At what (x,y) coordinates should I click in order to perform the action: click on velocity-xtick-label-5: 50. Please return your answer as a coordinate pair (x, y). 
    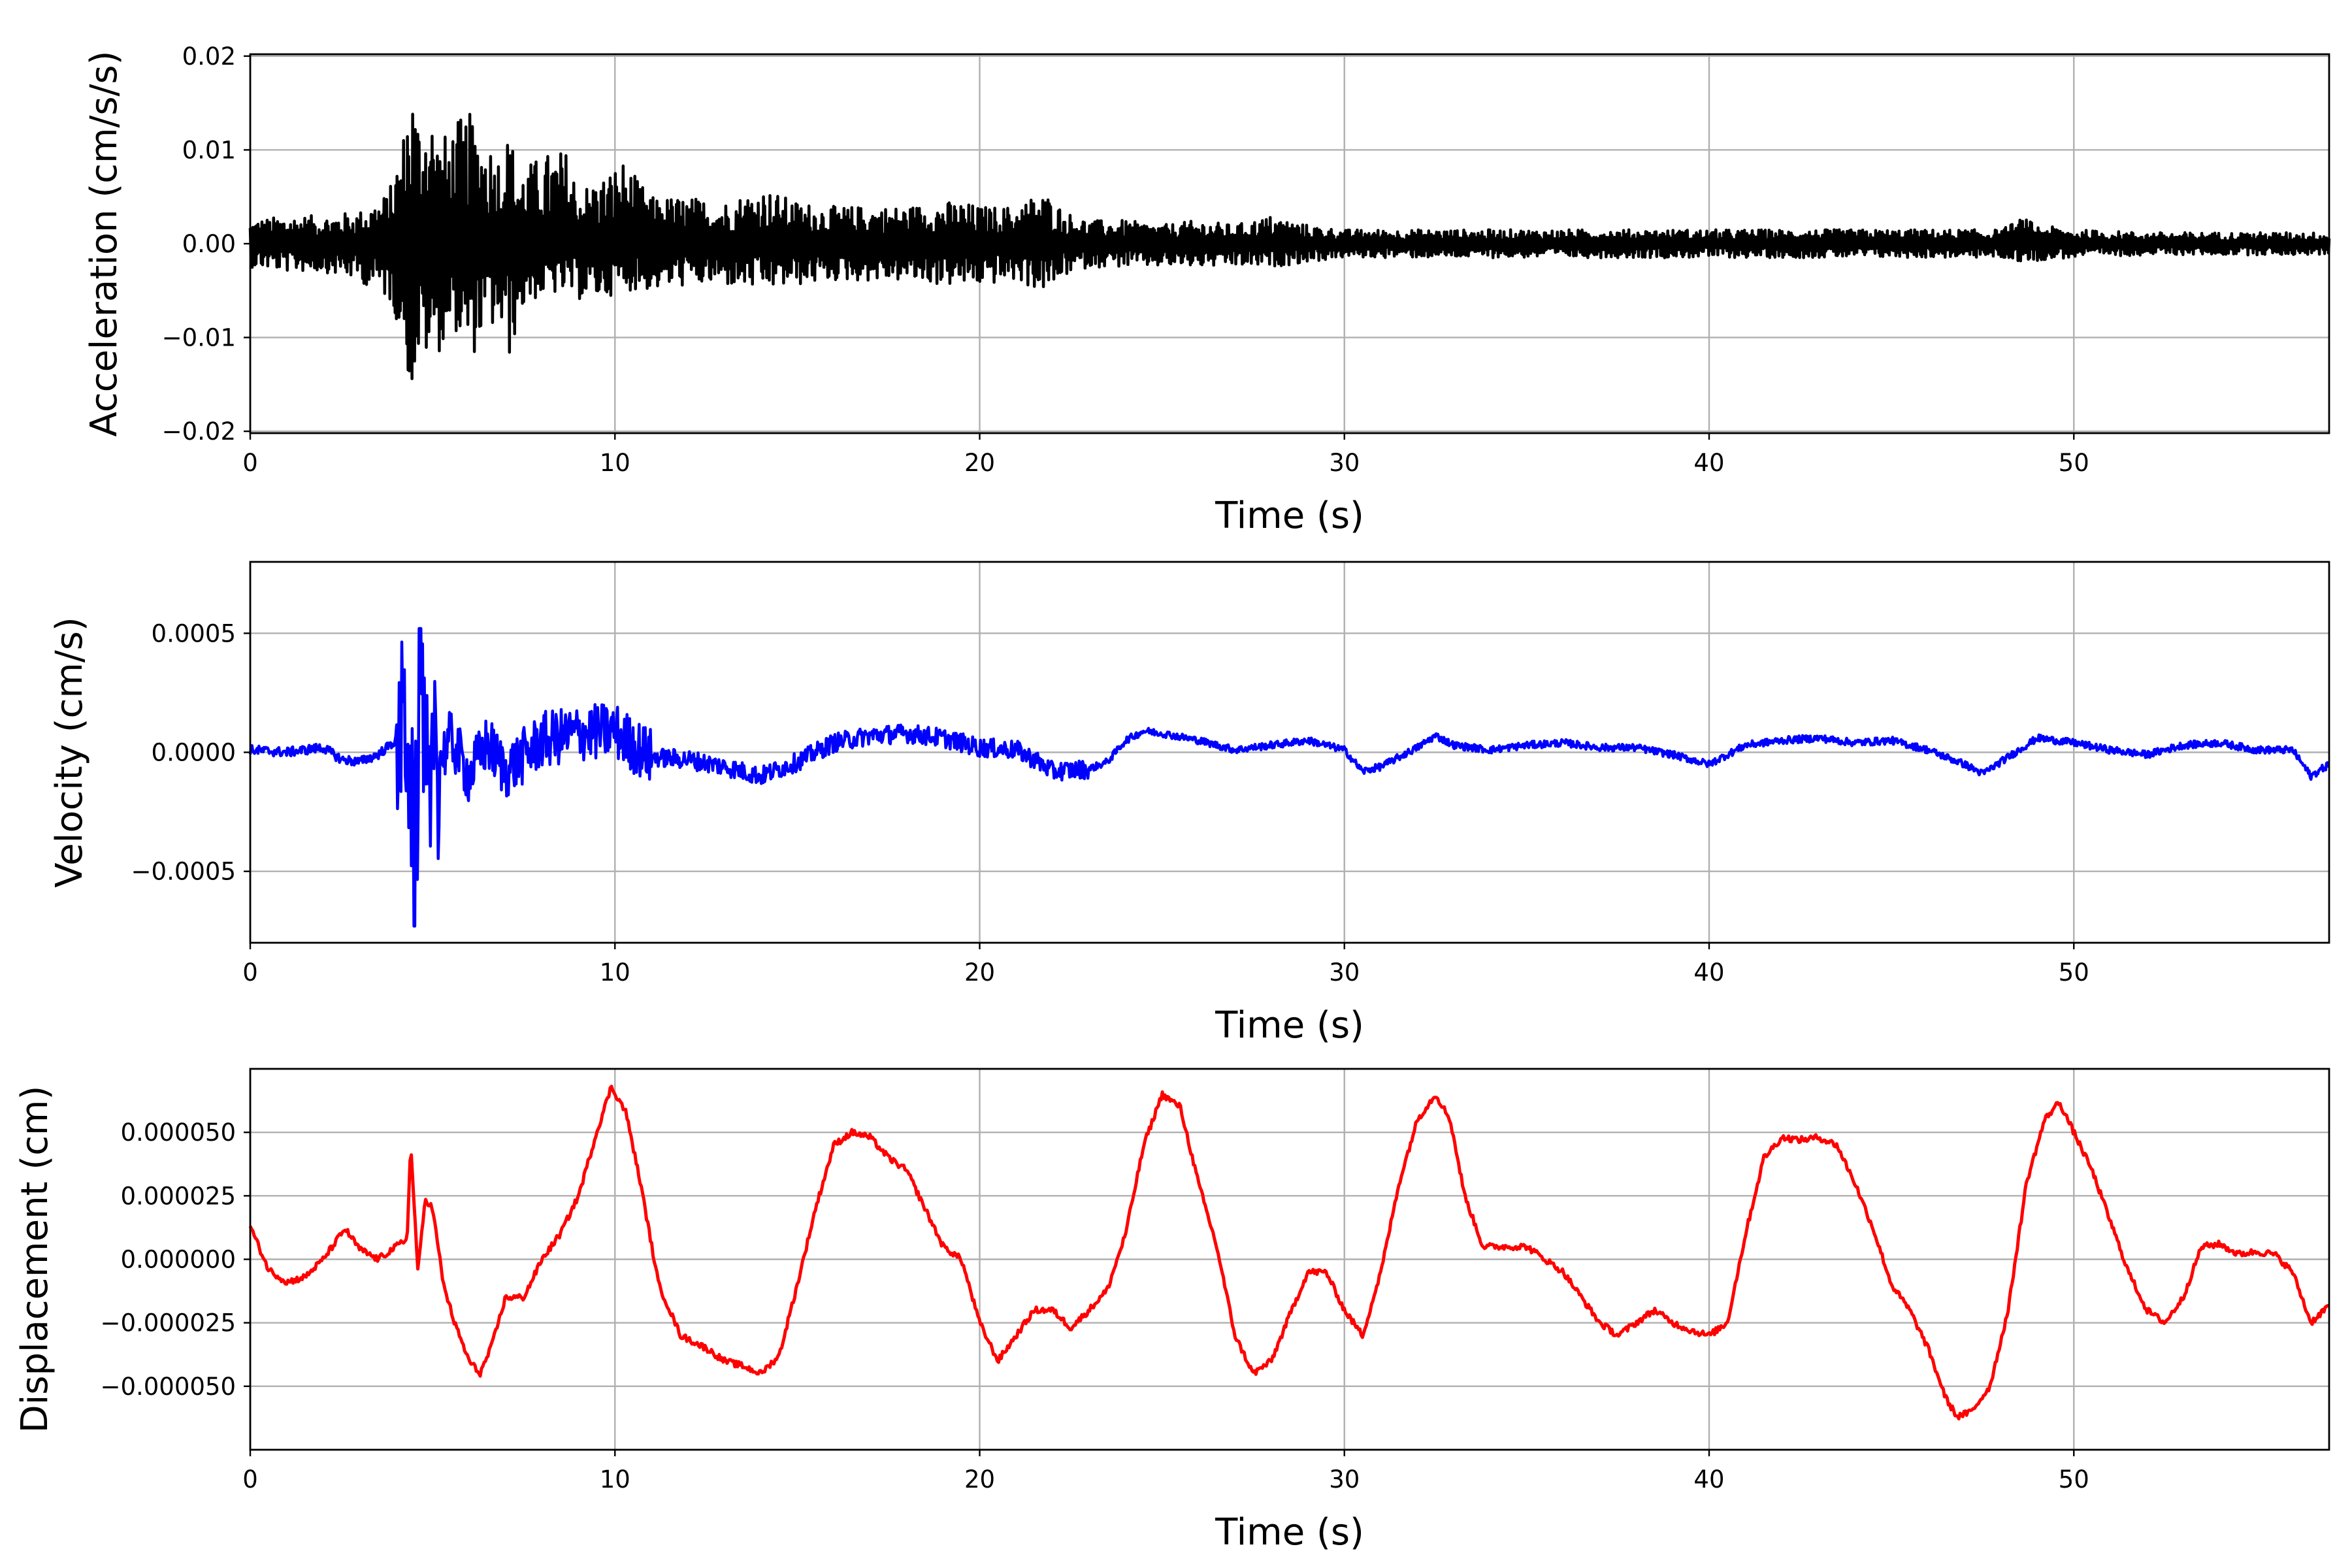
    Looking at the image, I should click on (2074, 972).